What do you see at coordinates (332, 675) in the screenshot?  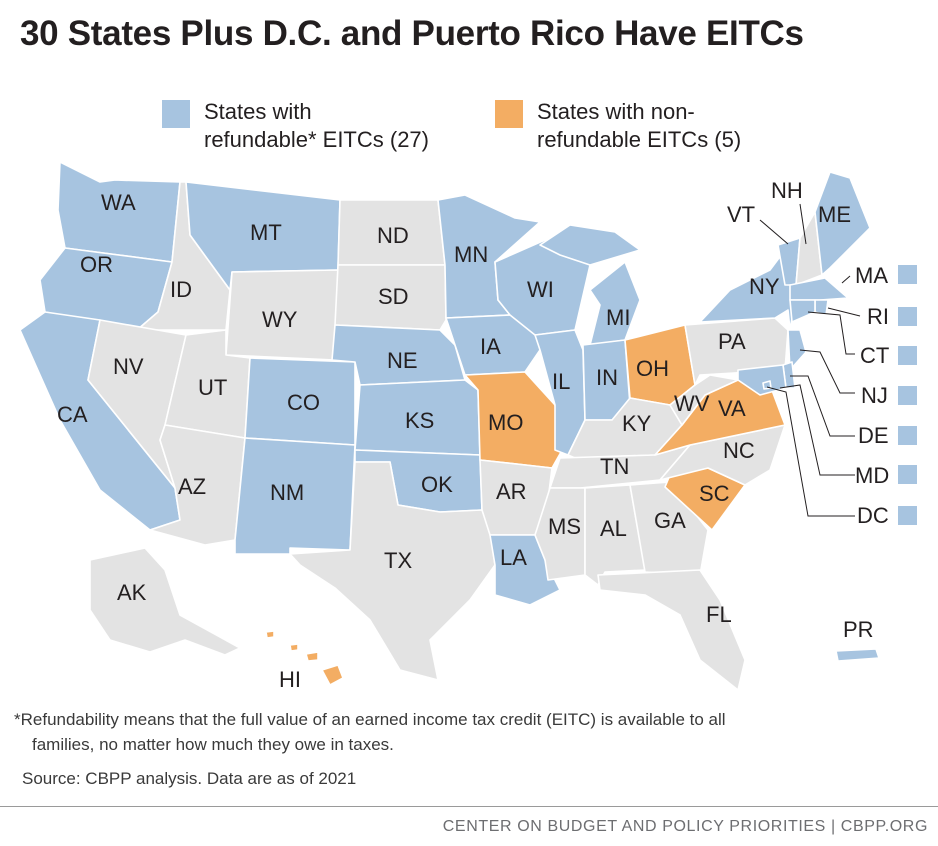 I see `state-HI-big` at bounding box center [332, 675].